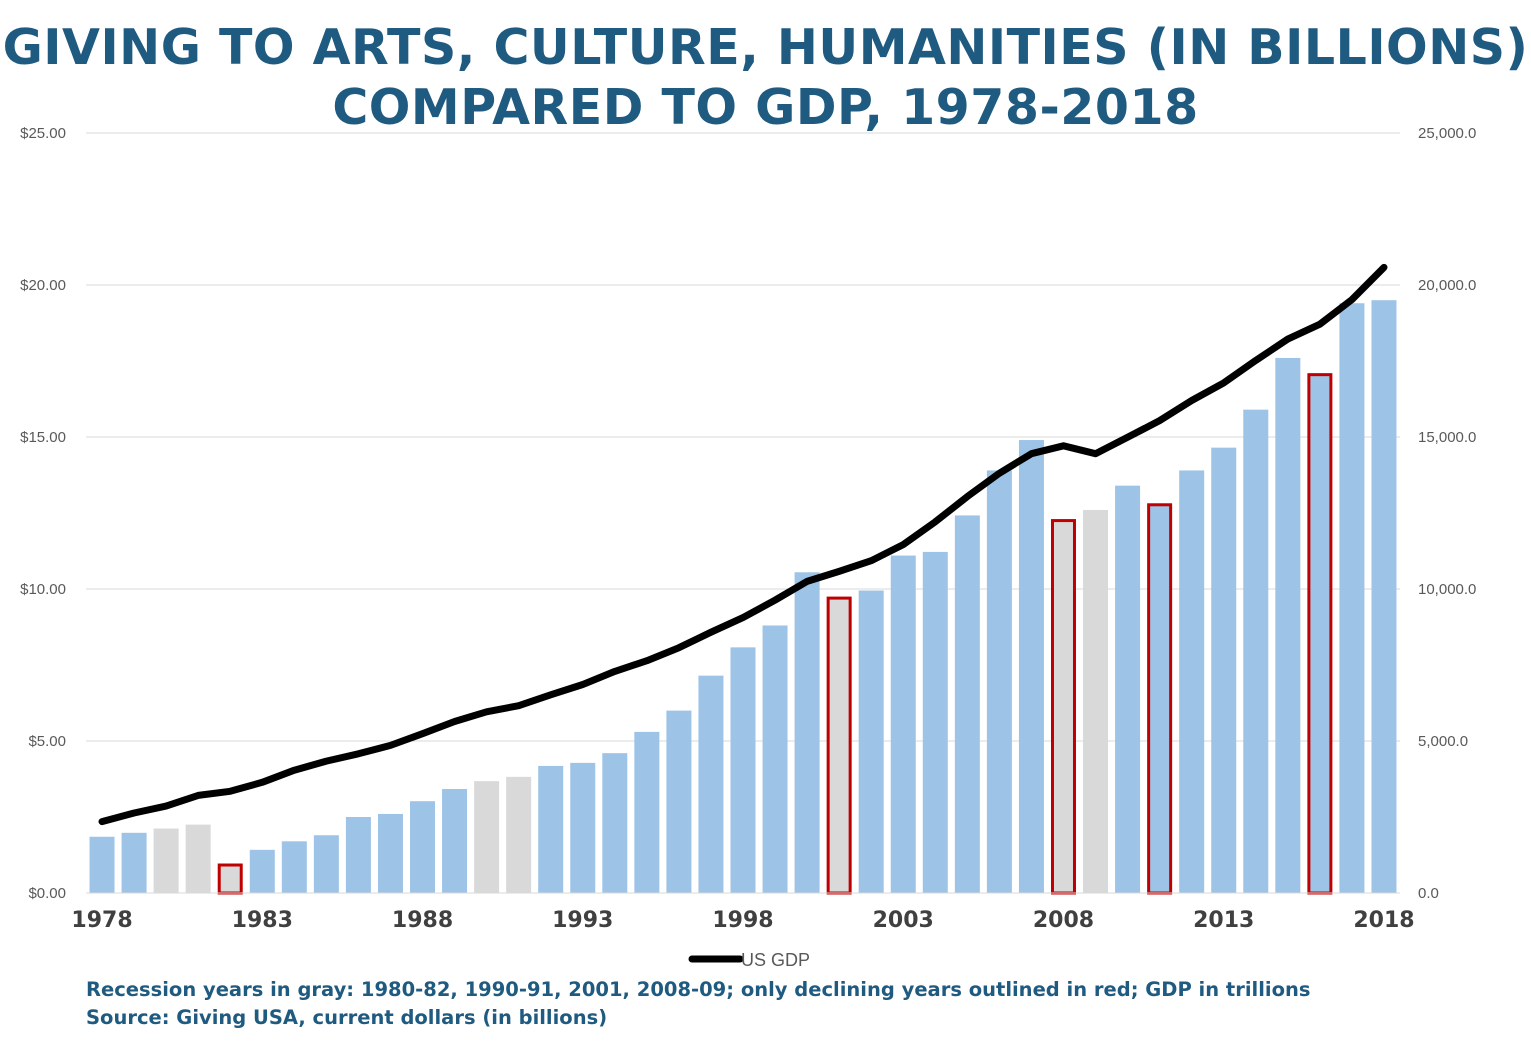  Describe the element at coordinates (679, 801) in the screenshot. I see `giving-bar-1996` at that location.